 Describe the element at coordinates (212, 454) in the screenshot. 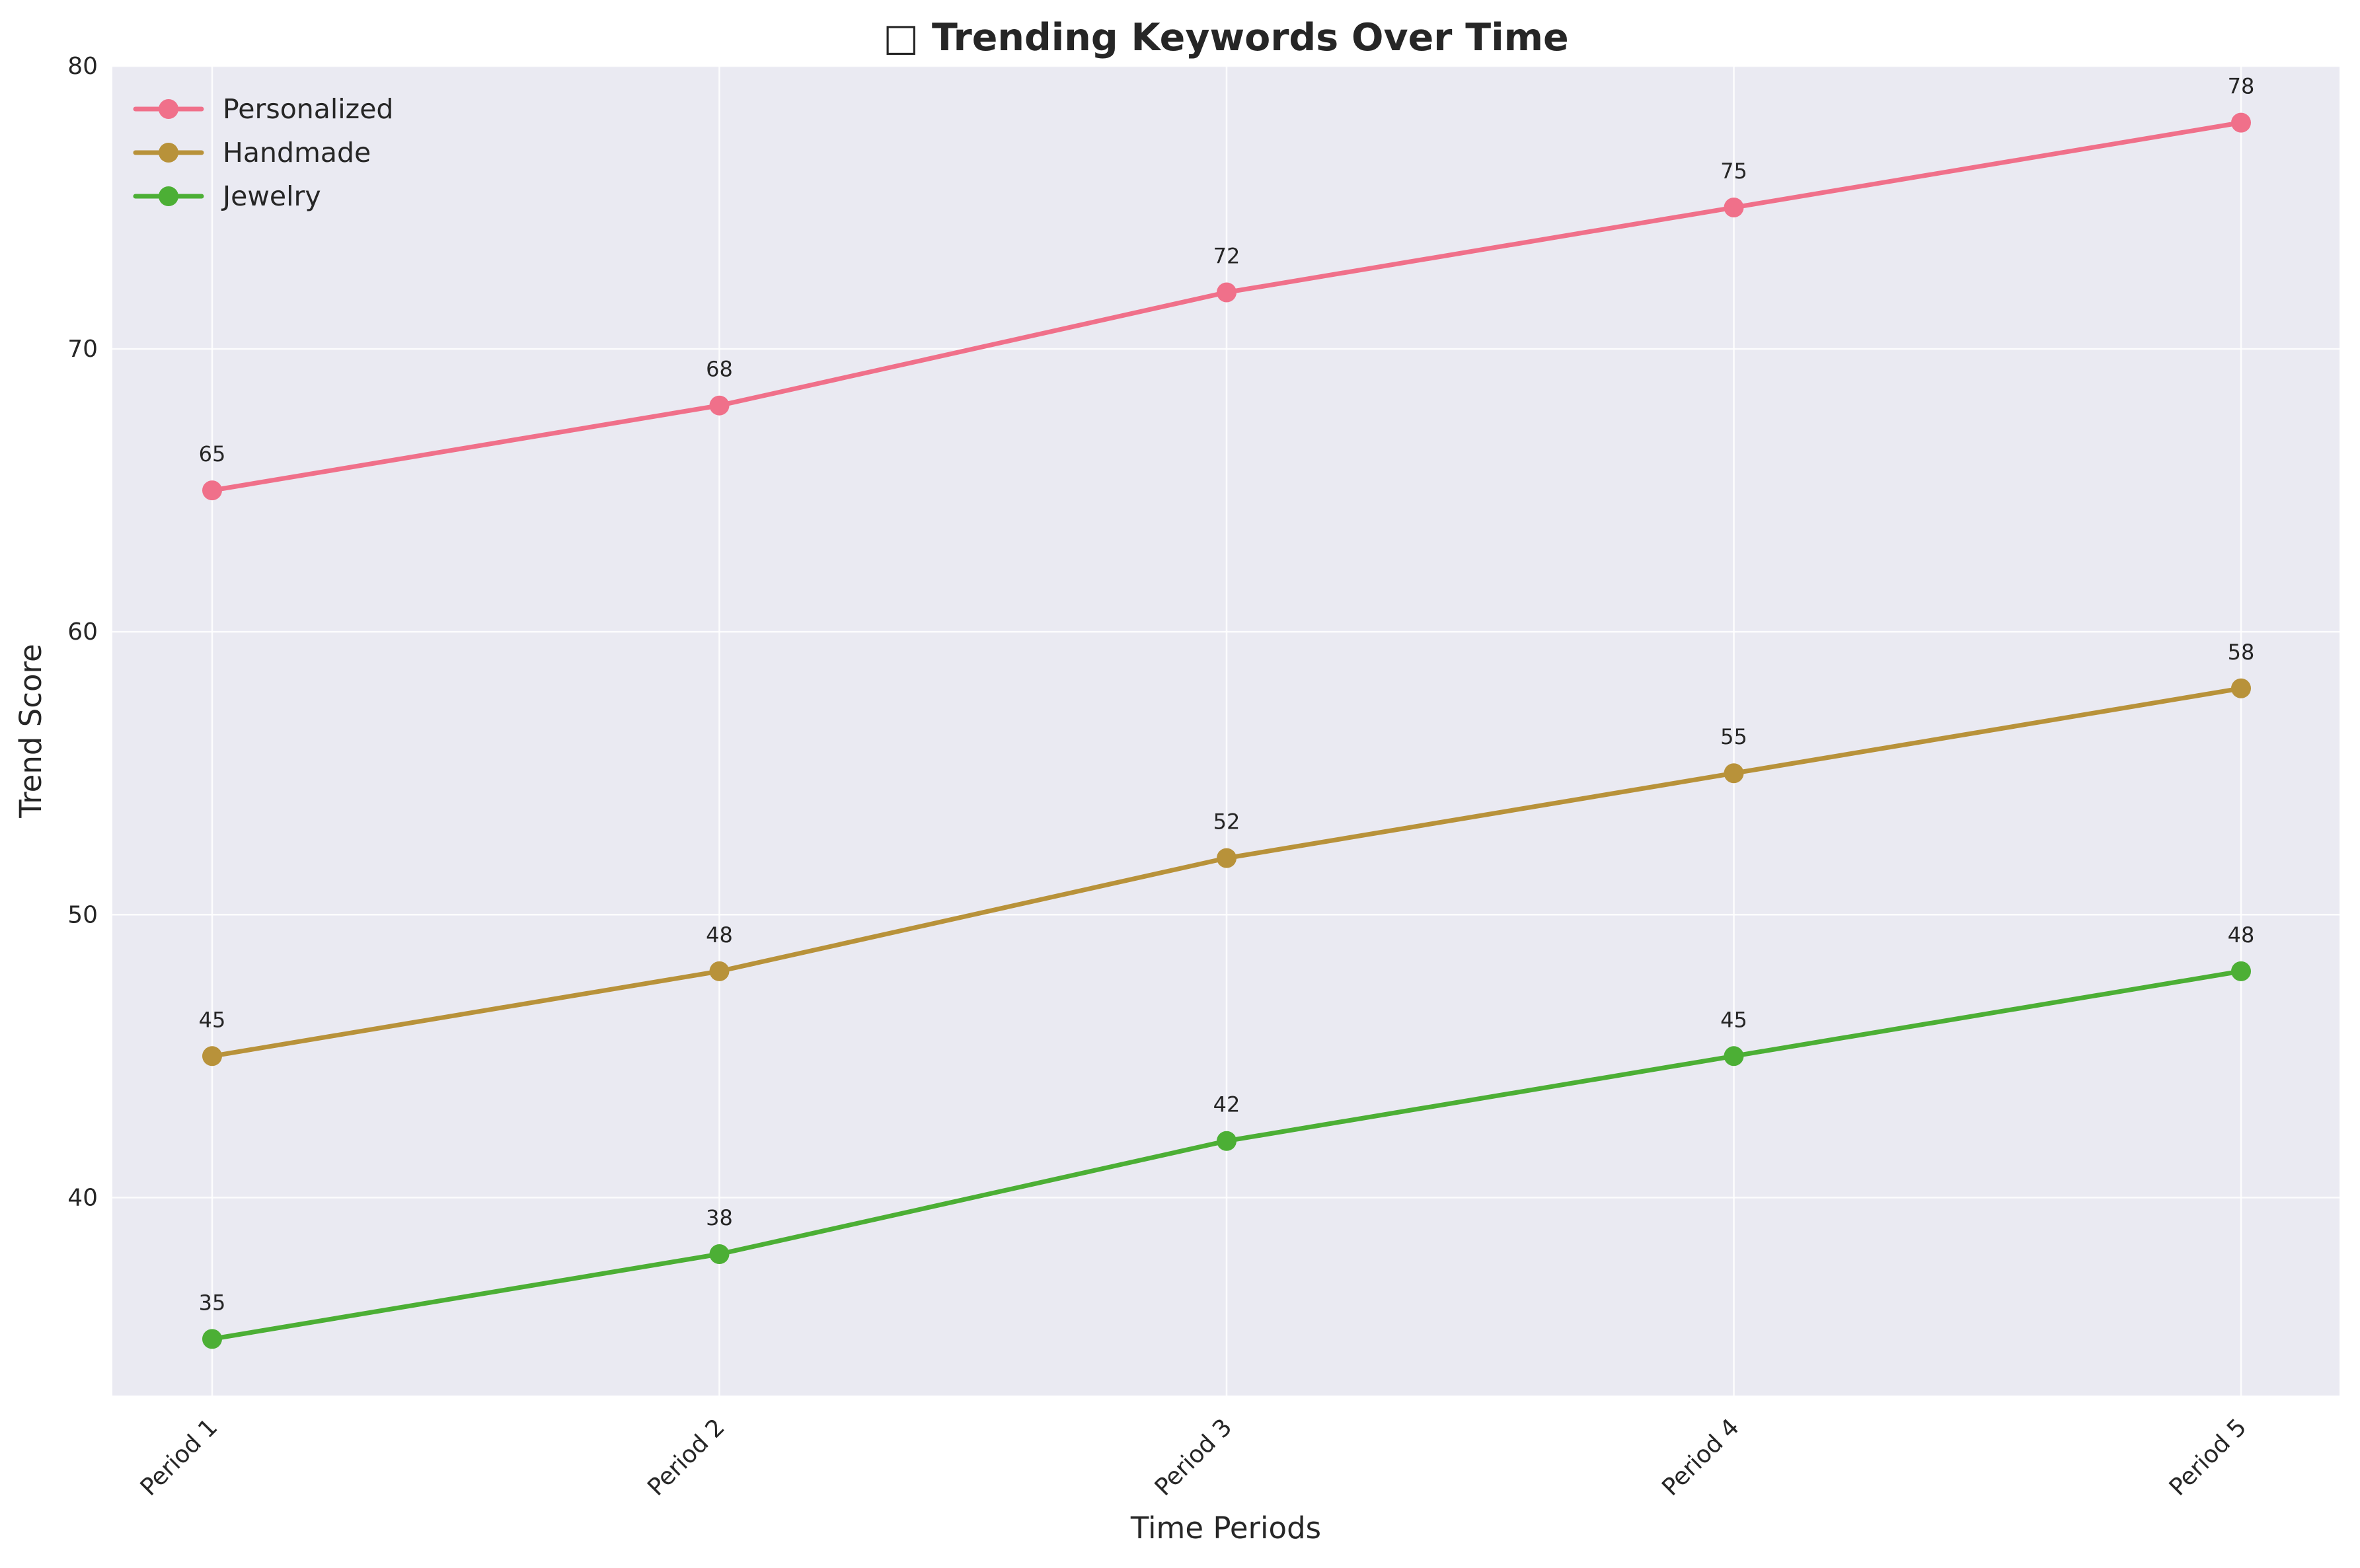

I see `data-label: 65` at that location.